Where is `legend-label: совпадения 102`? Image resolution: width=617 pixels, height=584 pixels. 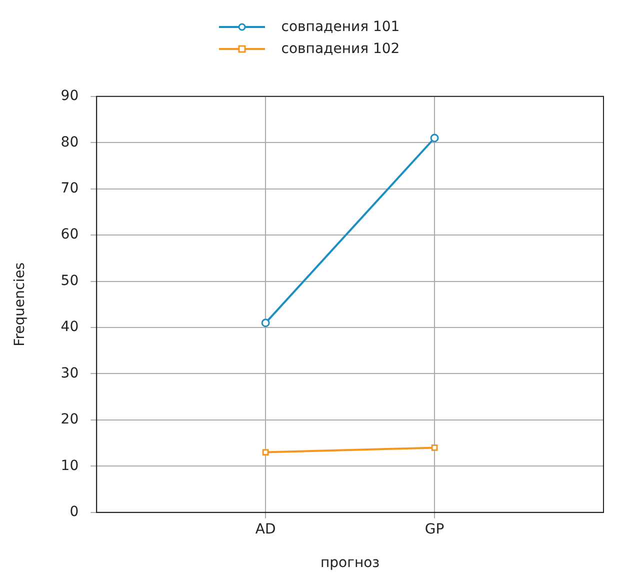 legend-label: совпадения 102 is located at coordinates (340, 49).